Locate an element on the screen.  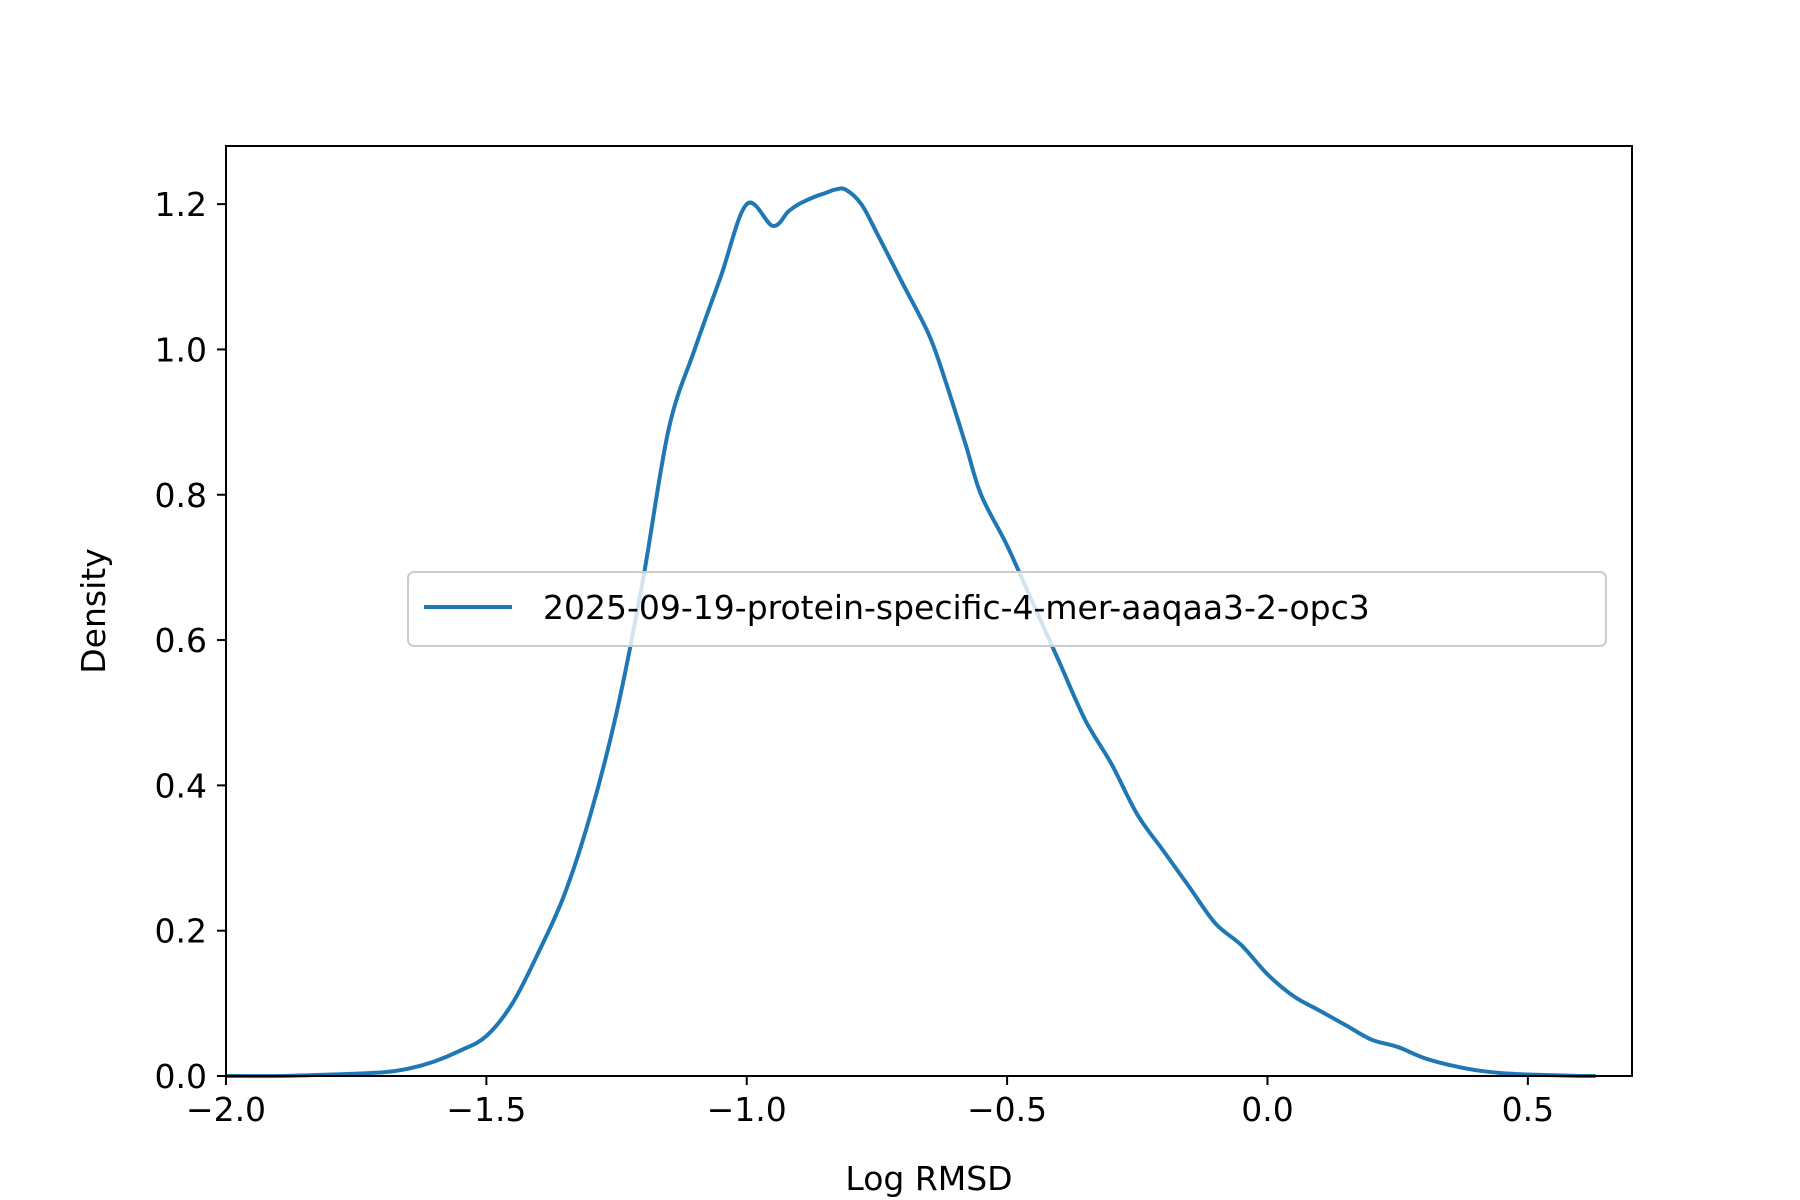
y-tick-label: 1.0 is located at coordinates (181, 349).